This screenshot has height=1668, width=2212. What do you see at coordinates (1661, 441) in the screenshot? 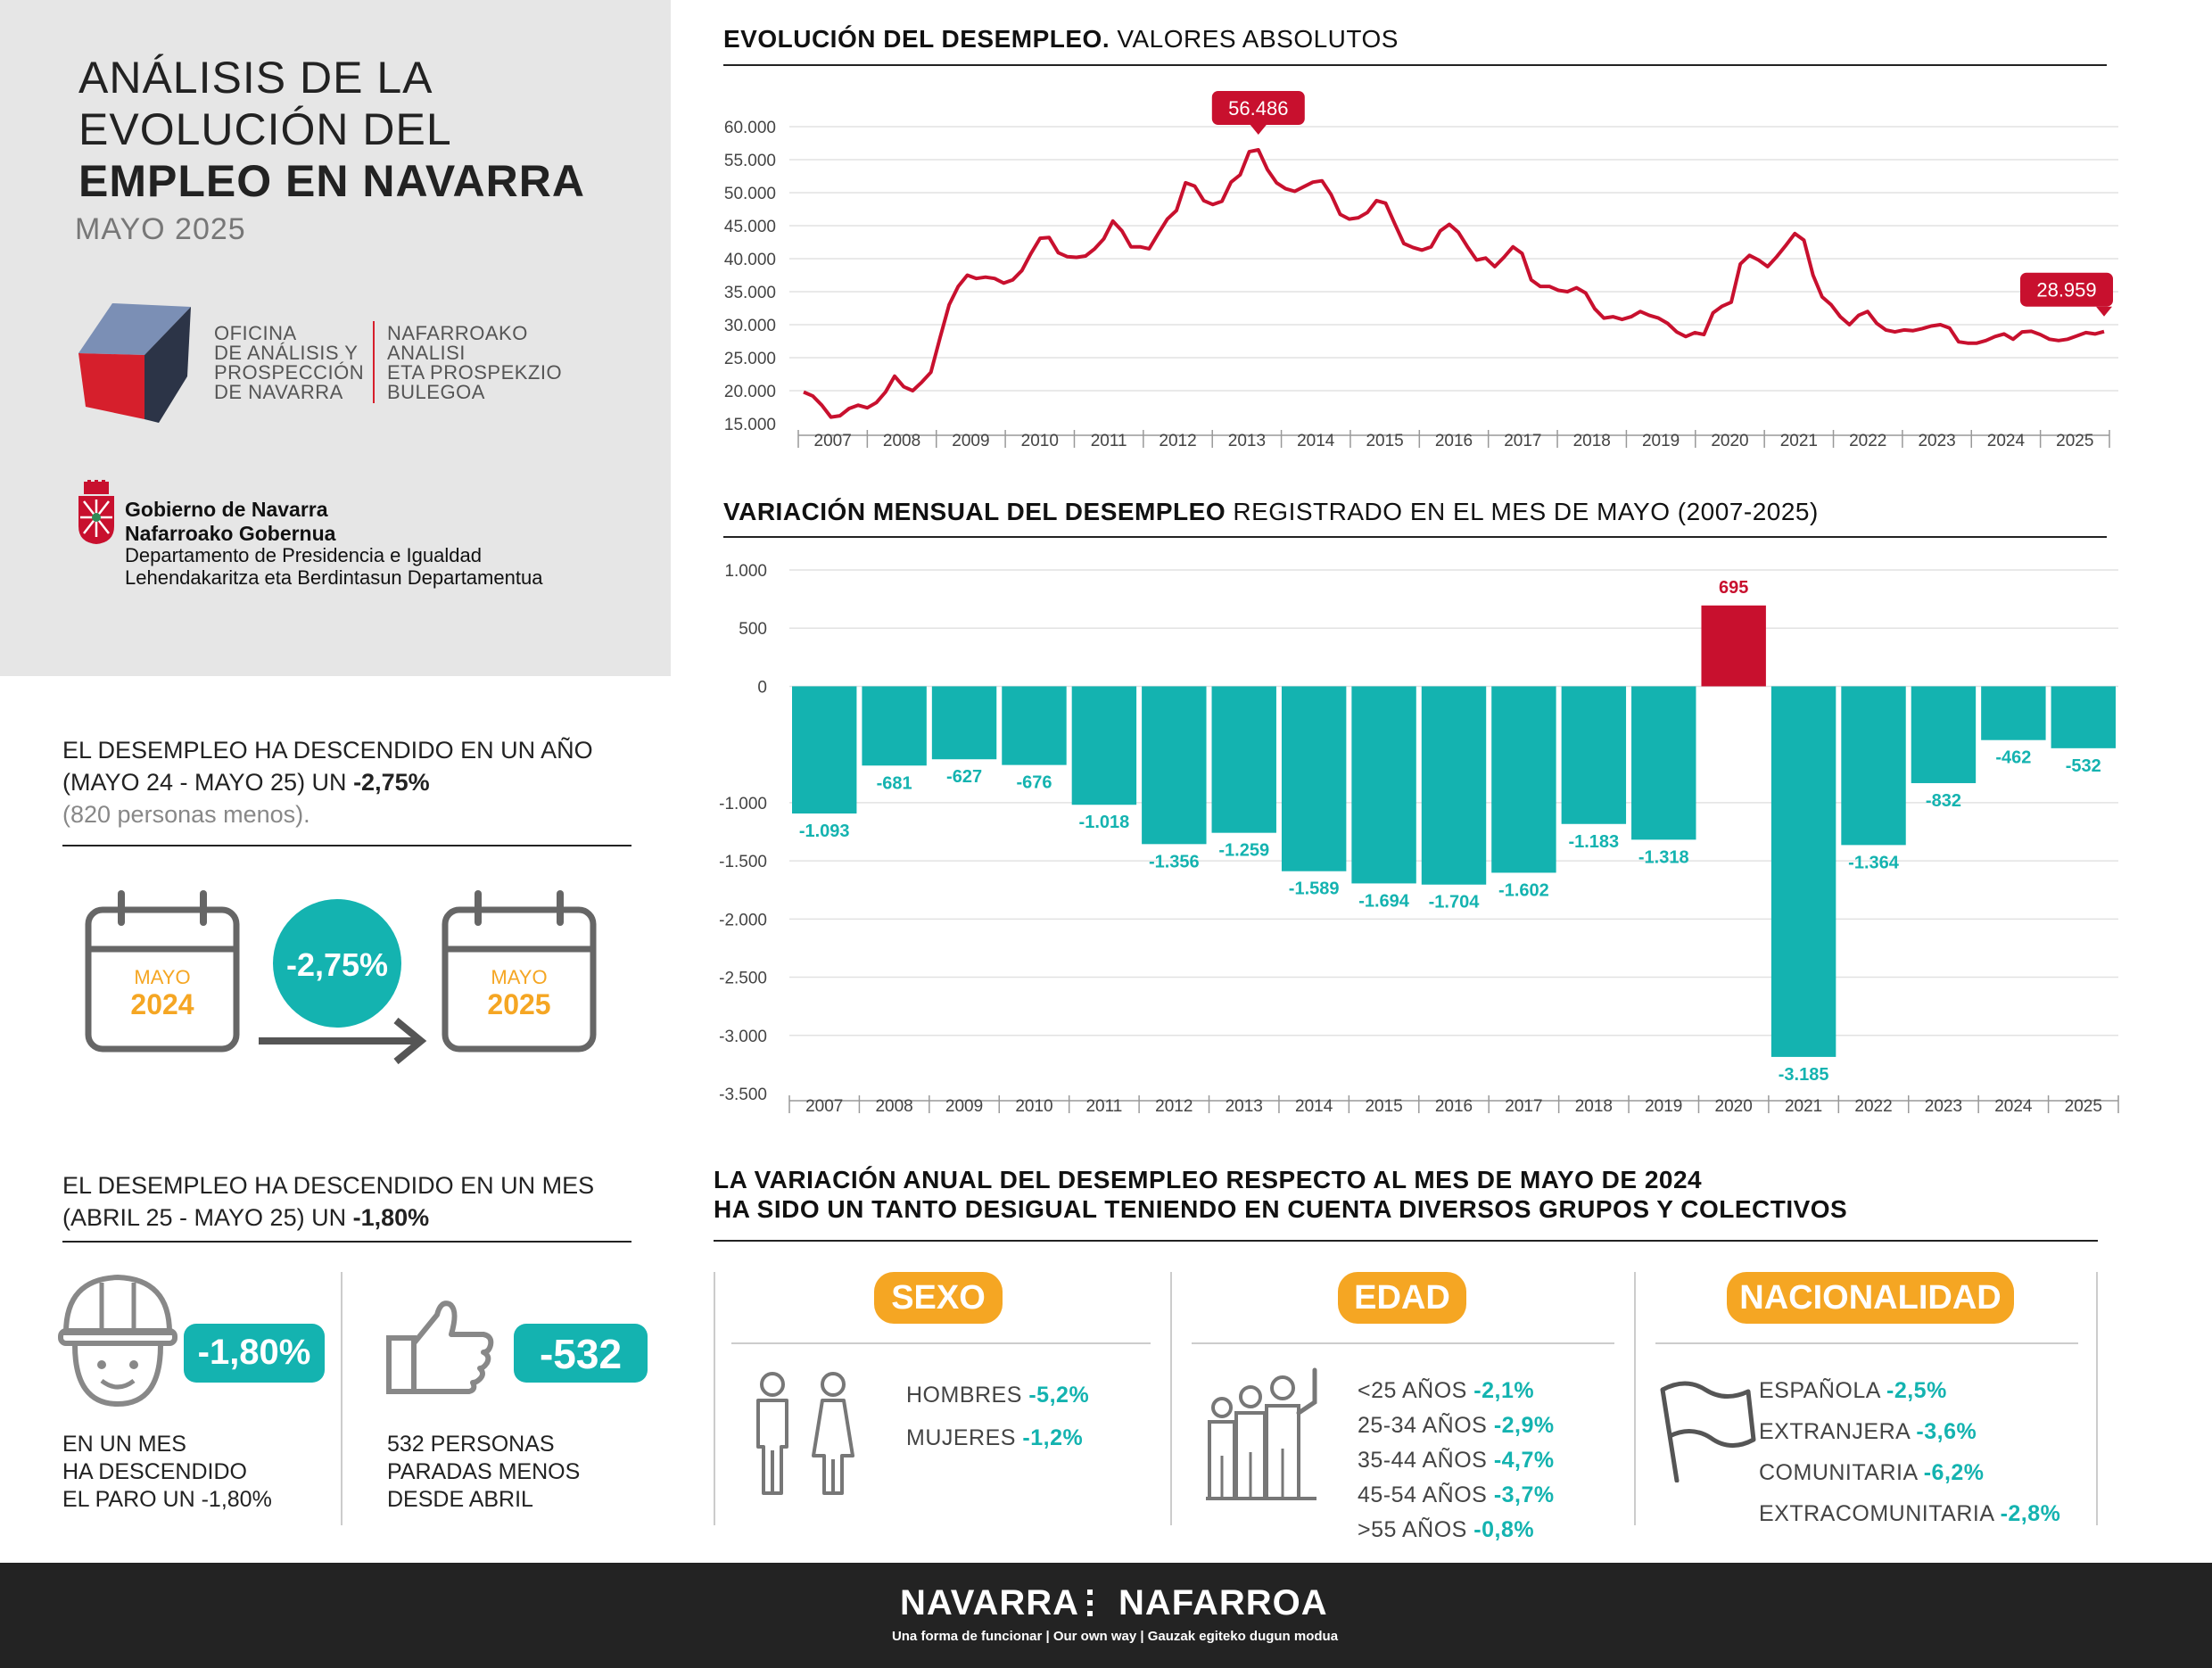
I see `line-xtick-label: 2019` at bounding box center [1661, 441].